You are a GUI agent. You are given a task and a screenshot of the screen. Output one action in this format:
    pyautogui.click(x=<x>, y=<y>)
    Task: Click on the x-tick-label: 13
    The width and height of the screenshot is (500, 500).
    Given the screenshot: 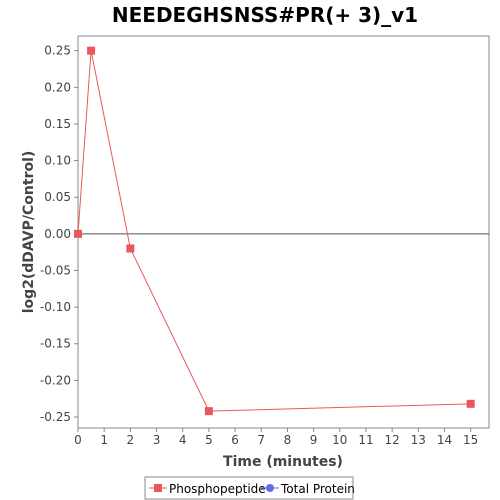 What is the action you would take?
    pyautogui.click(x=418, y=440)
    